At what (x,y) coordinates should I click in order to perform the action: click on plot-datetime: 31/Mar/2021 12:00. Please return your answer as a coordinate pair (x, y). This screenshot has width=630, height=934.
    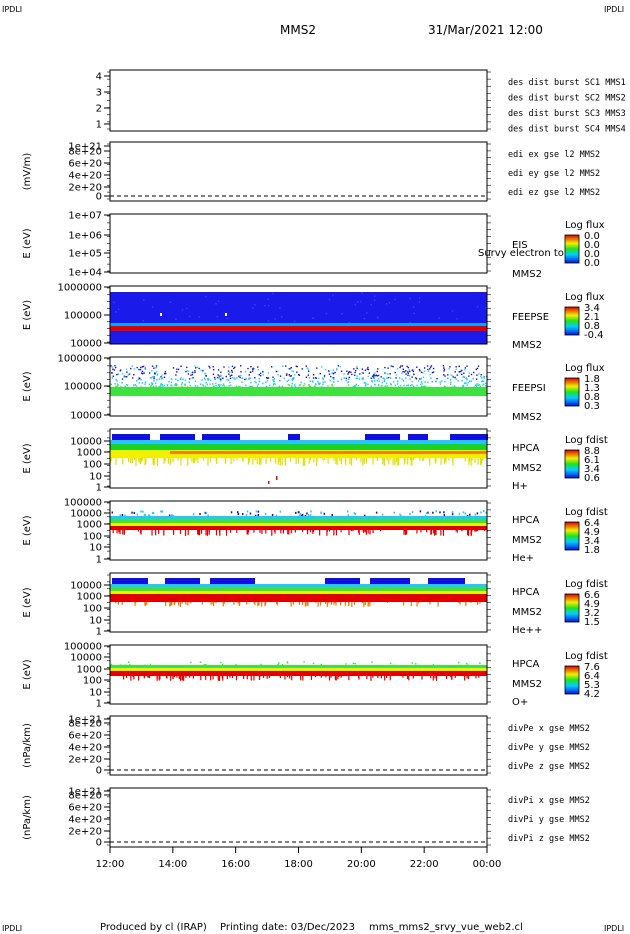
    Looking at the image, I should click on (485, 30).